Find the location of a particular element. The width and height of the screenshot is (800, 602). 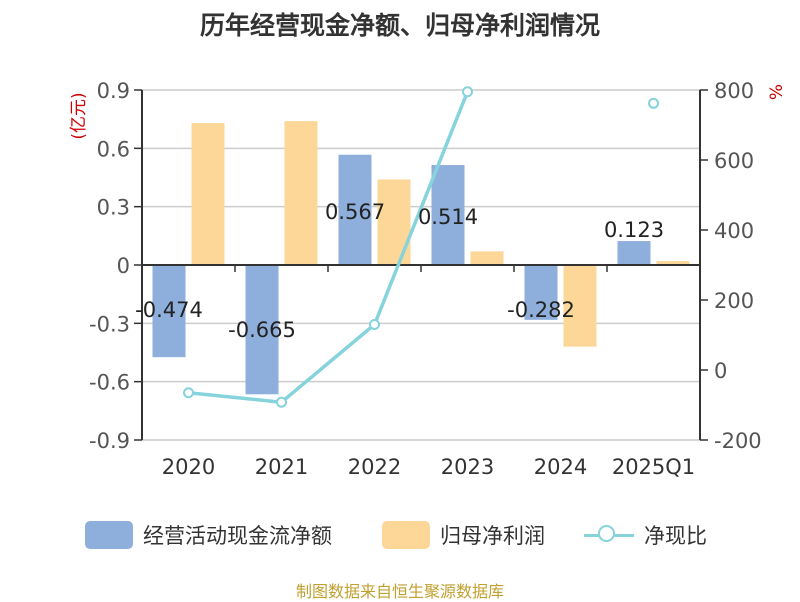

legend-label-ratio: 净现比 is located at coordinates (675, 536).